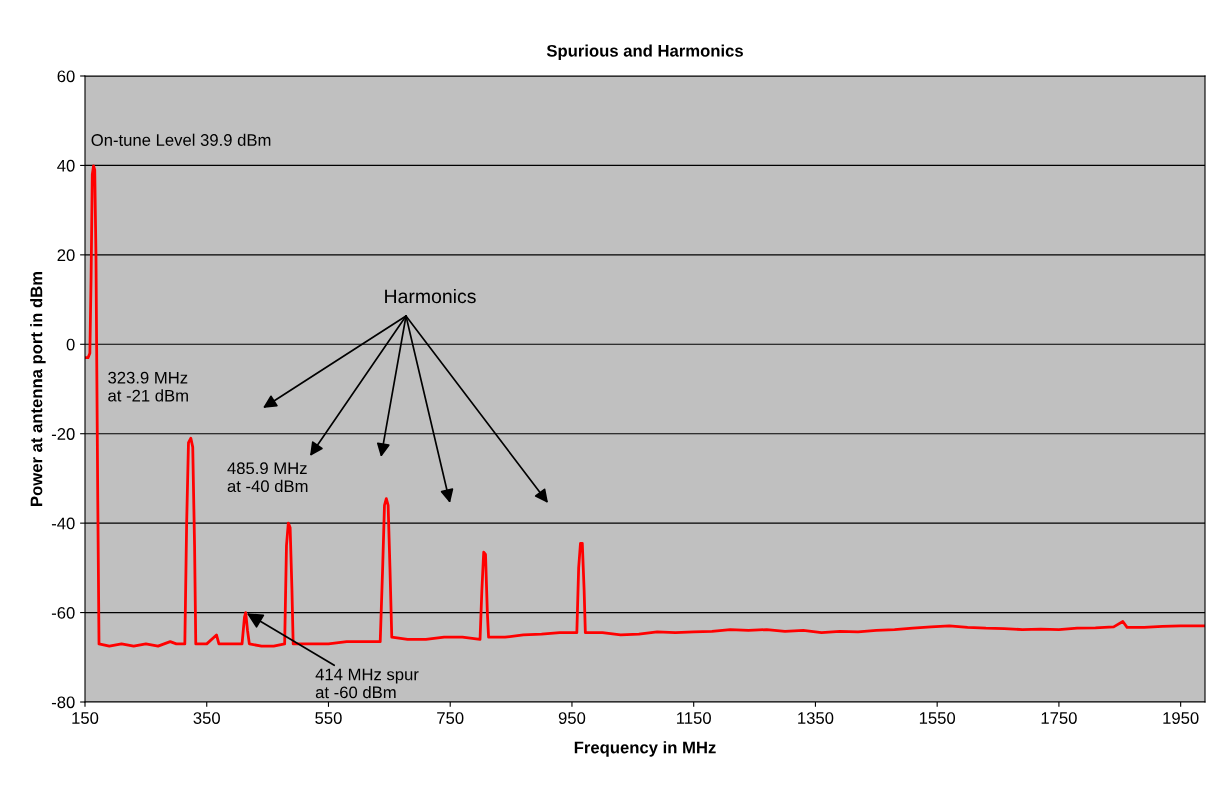 Image resolution: width=1206 pixels, height=791 pixels. I want to click on x-axis-title: Frequency in MHz, so click(645, 749).